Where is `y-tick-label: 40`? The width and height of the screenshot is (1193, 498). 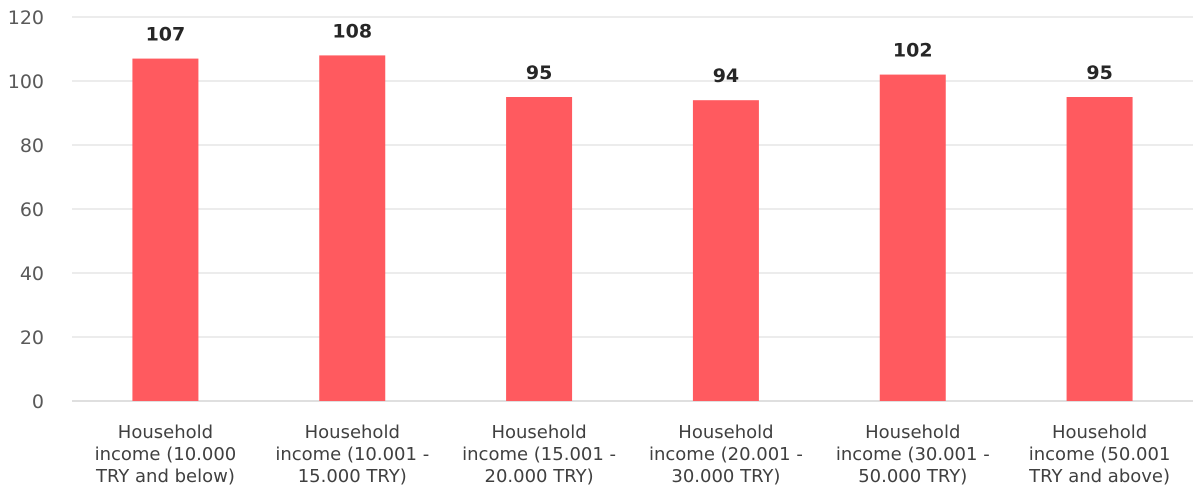
y-tick-label: 40 is located at coordinates (32, 274).